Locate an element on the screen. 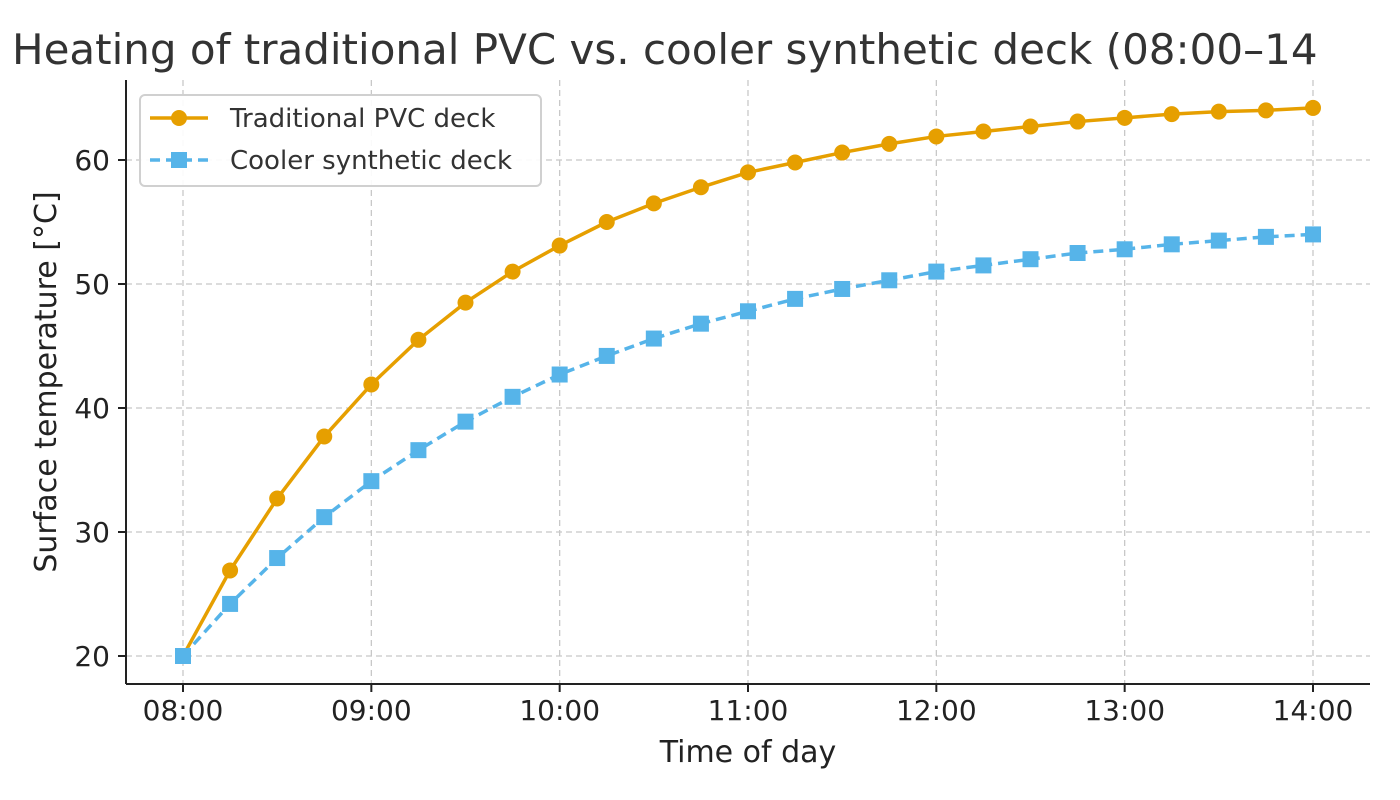 This screenshot has height=800, width=1400. y-axis-label: Surface temperature [°C] is located at coordinates (46, 381).